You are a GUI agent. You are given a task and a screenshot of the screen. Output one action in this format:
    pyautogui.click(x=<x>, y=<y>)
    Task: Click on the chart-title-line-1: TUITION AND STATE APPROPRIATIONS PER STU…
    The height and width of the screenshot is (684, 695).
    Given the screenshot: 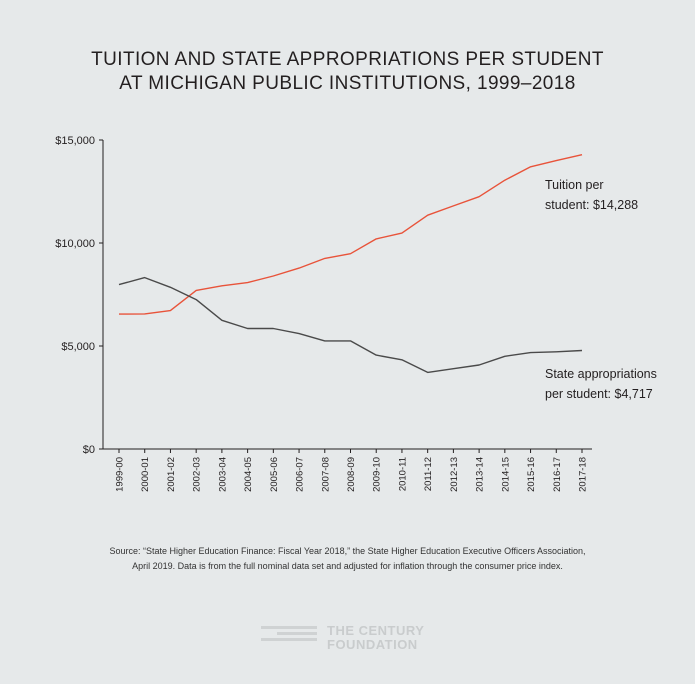 What is the action you would take?
    pyautogui.click(x=347, y=59)
    